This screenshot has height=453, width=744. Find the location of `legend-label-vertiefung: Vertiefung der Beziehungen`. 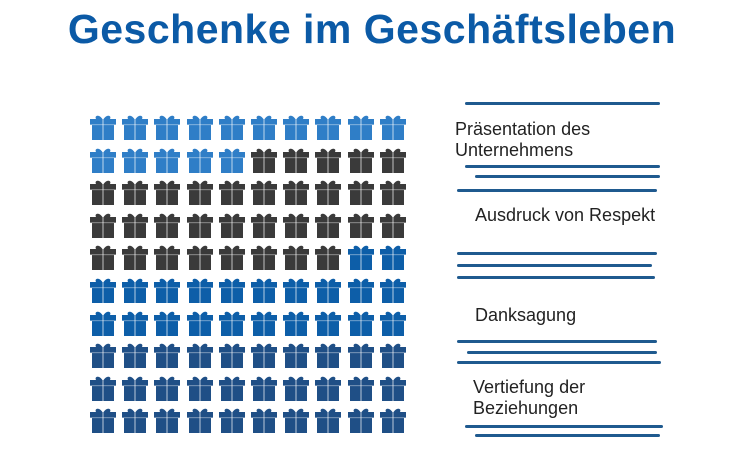

legend-label-vertiefung: Vertiefung der Beziehungen is located at coordinates (588, 398).